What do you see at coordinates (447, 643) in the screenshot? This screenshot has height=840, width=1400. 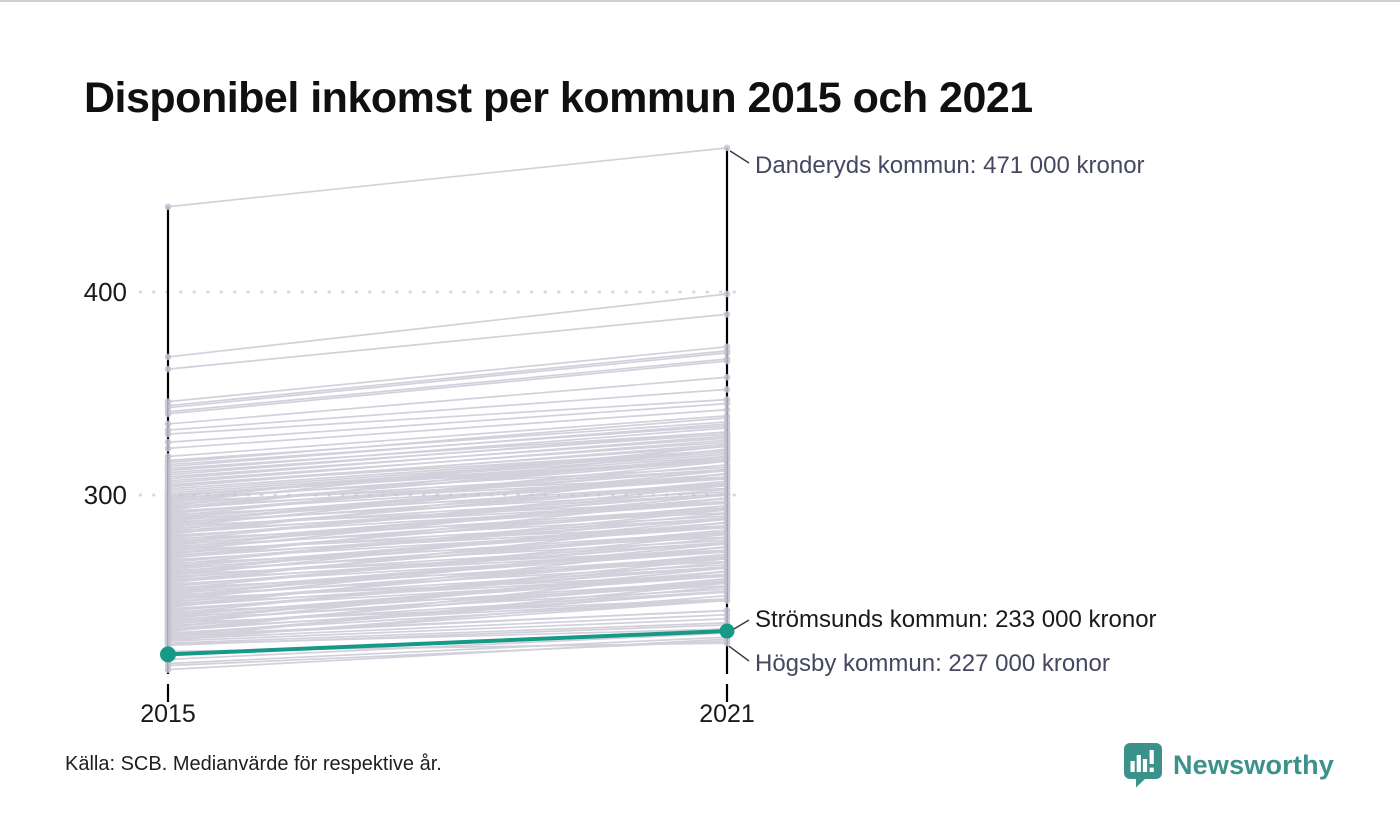 I see `highlight-line-stromsund` at bounding box center [447, 643].